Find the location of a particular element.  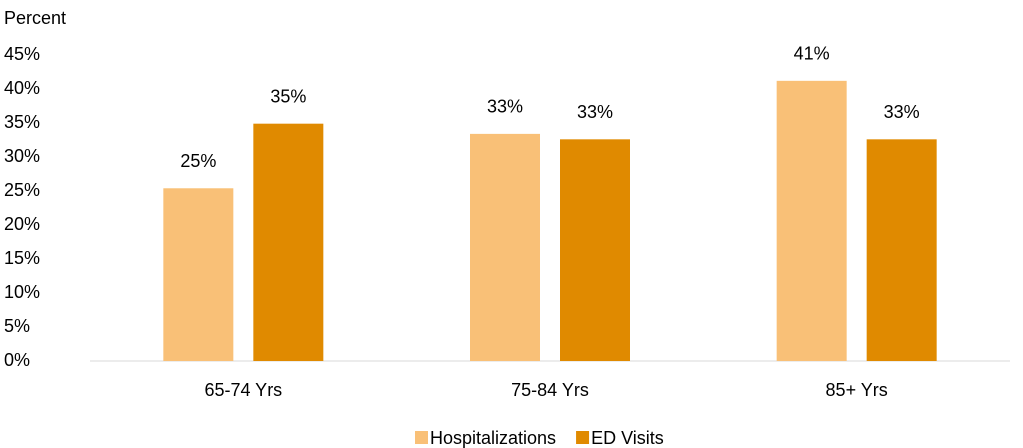

y-tick-label: 15% is located at coordinates (22, 258).